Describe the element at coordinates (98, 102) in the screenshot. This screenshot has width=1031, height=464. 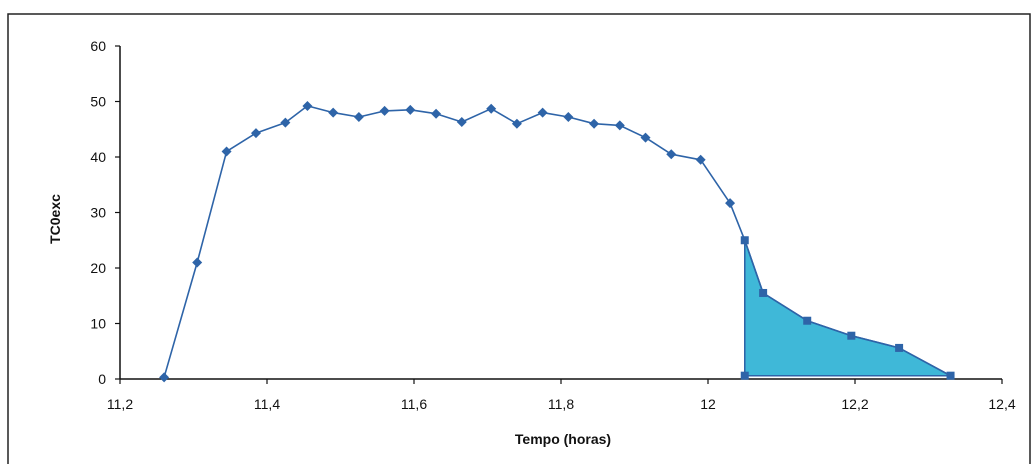
I see `y-tick-label: 50` at that location.